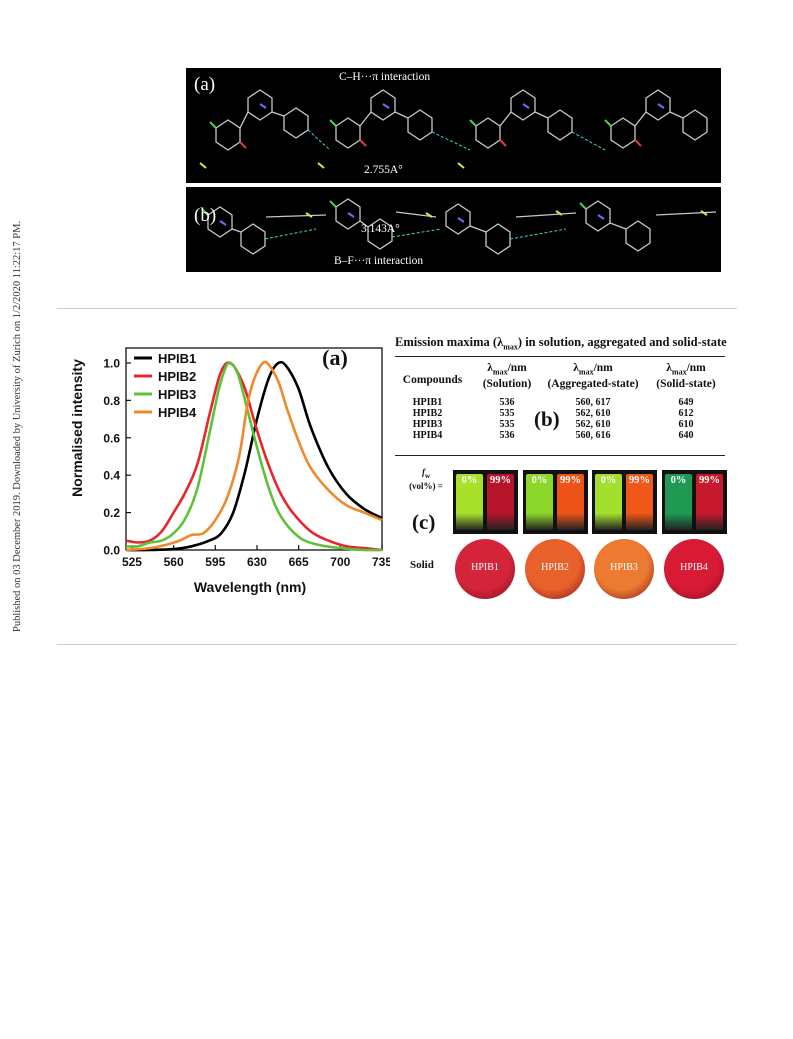 This screenshot has width=793, height=1039. I want to click on header-solution: λmax/nm (Solution), so click(507, 376).